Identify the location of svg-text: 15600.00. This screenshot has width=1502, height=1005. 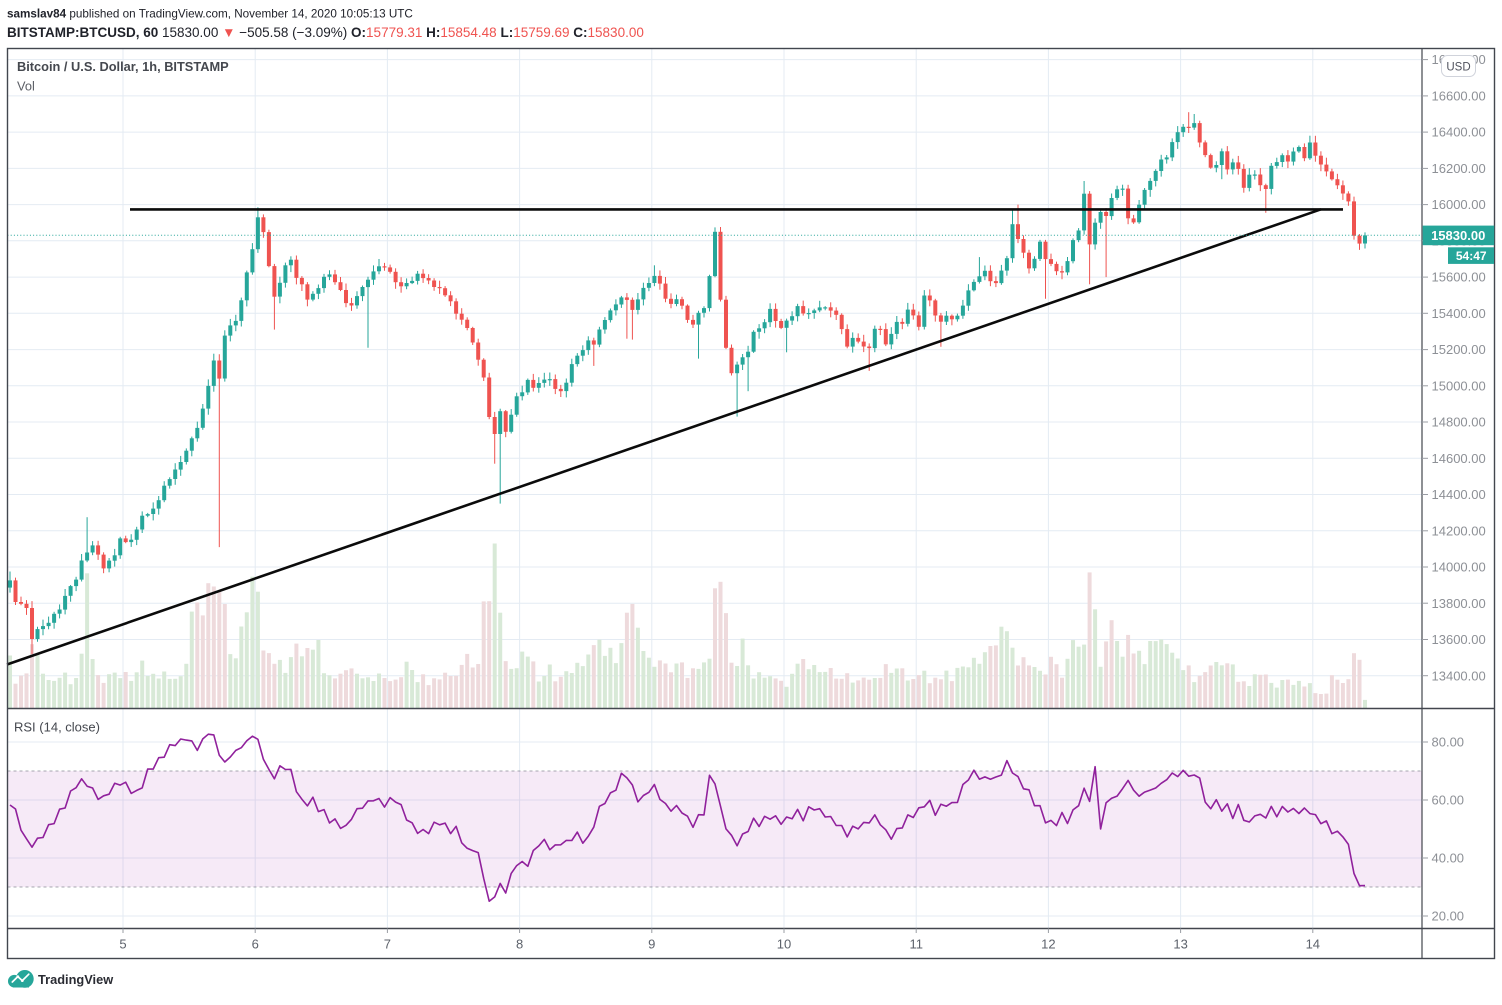
(1459, 277).